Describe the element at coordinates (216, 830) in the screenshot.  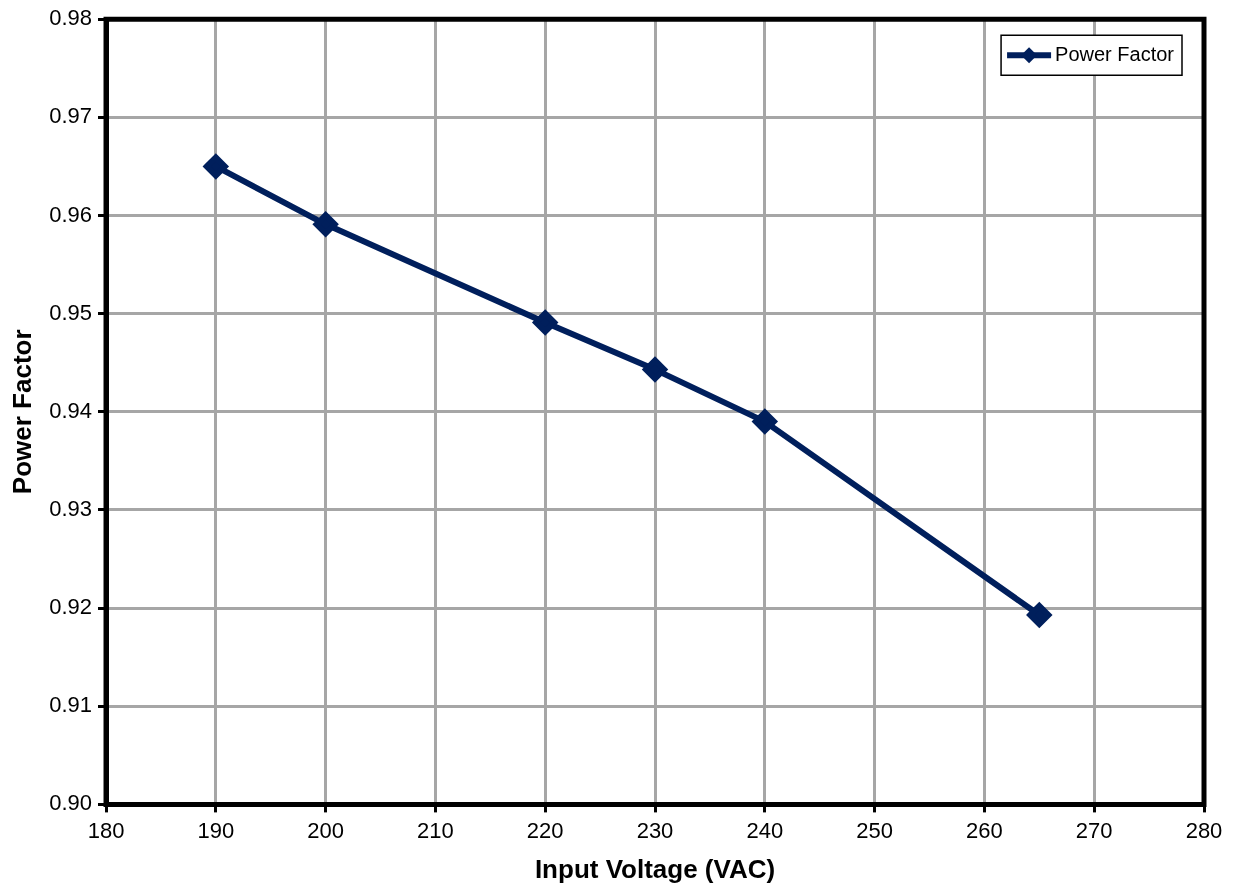
I see `x-tick-label: 190` at that location.